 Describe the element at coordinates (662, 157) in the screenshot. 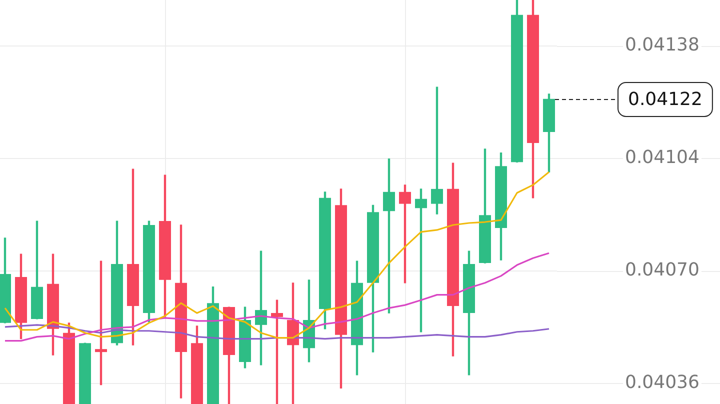

I see `y-tick-label: 0.04104` at that location.